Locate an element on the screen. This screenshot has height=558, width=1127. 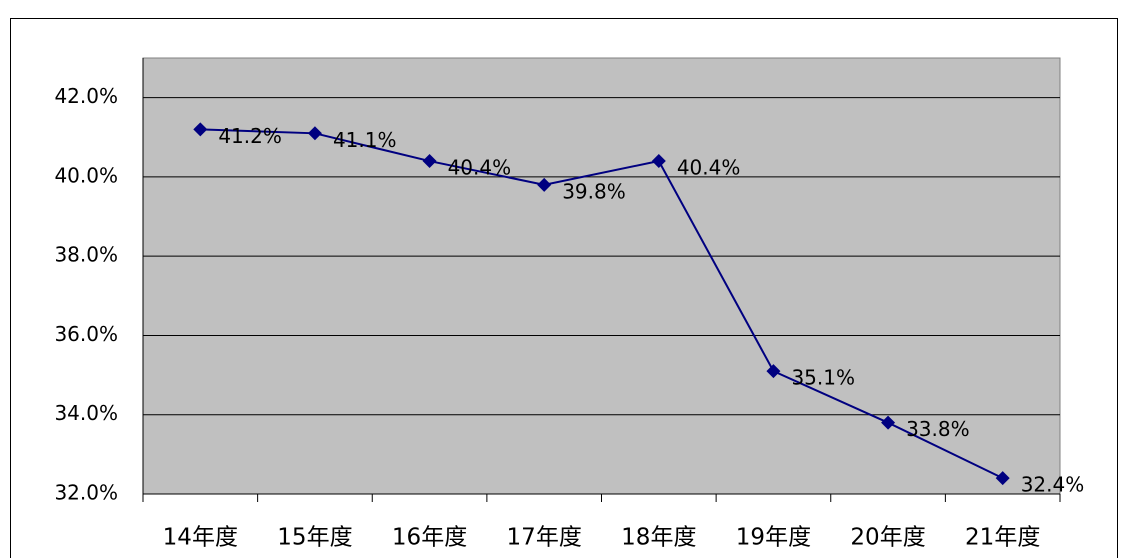
x-tick-label: 19年度 is located at coordinates (773, 538).